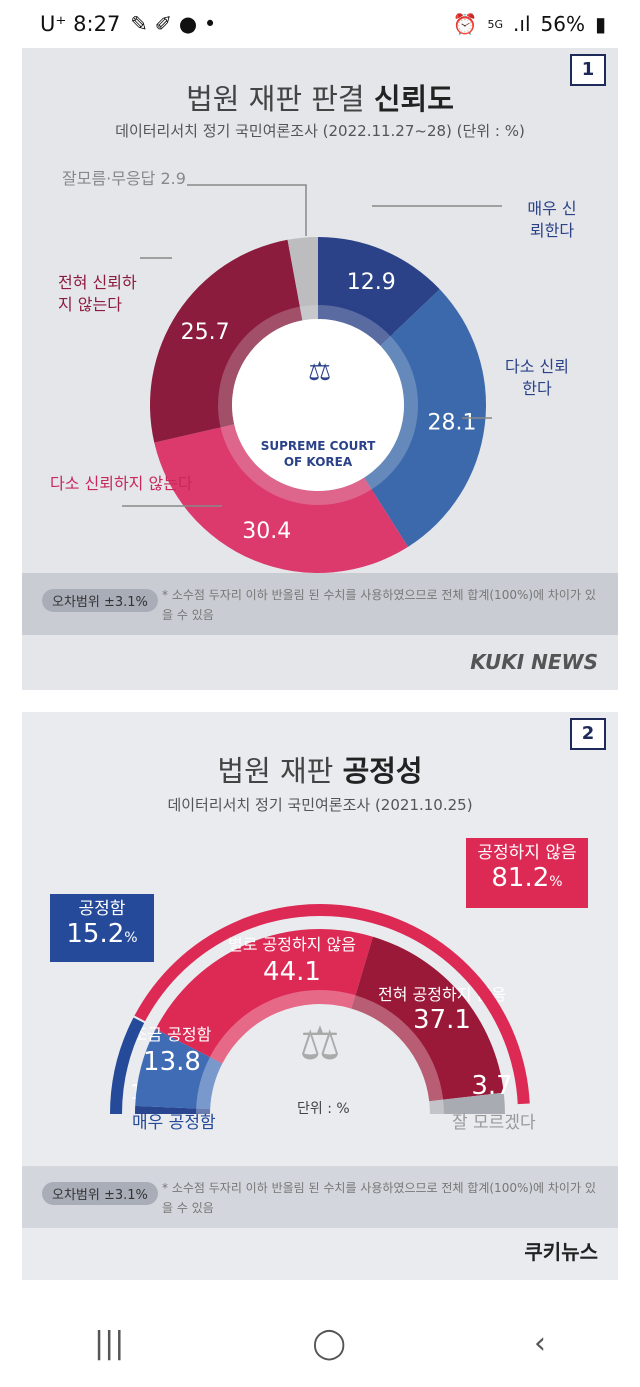  Describe the element at coordinates (319, 1043) in the screenshot. I see `scales-of-justice-icon: ⚖` at that location.